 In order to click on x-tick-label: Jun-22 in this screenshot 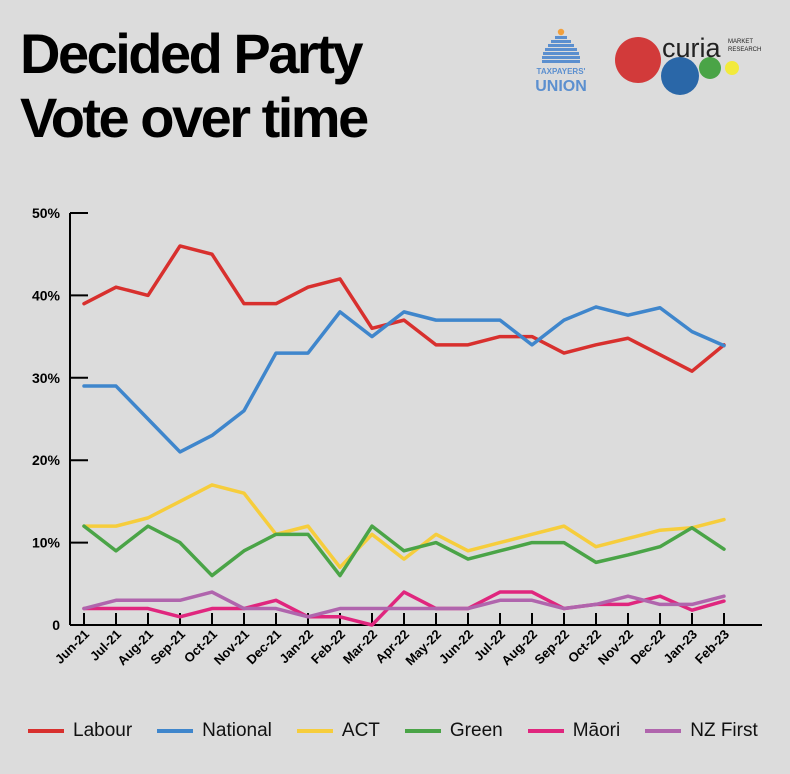, I will do `click(456, 647)`.